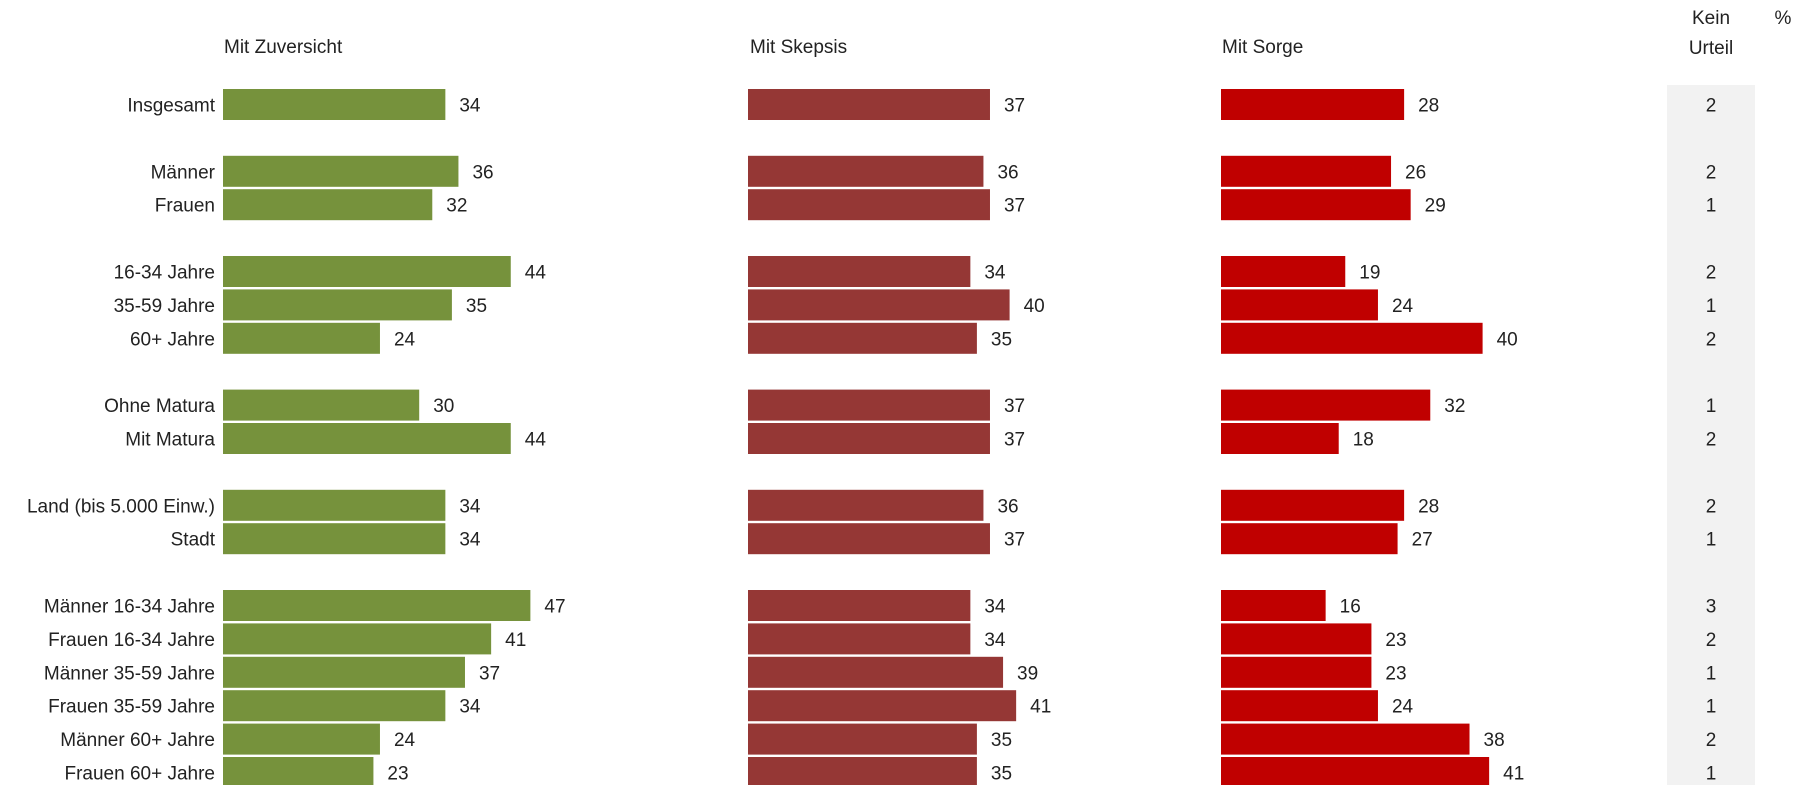 The image size is (1807, 785). I want to click on bar-mit-skepsis-60-jahre, so click(862, 338).